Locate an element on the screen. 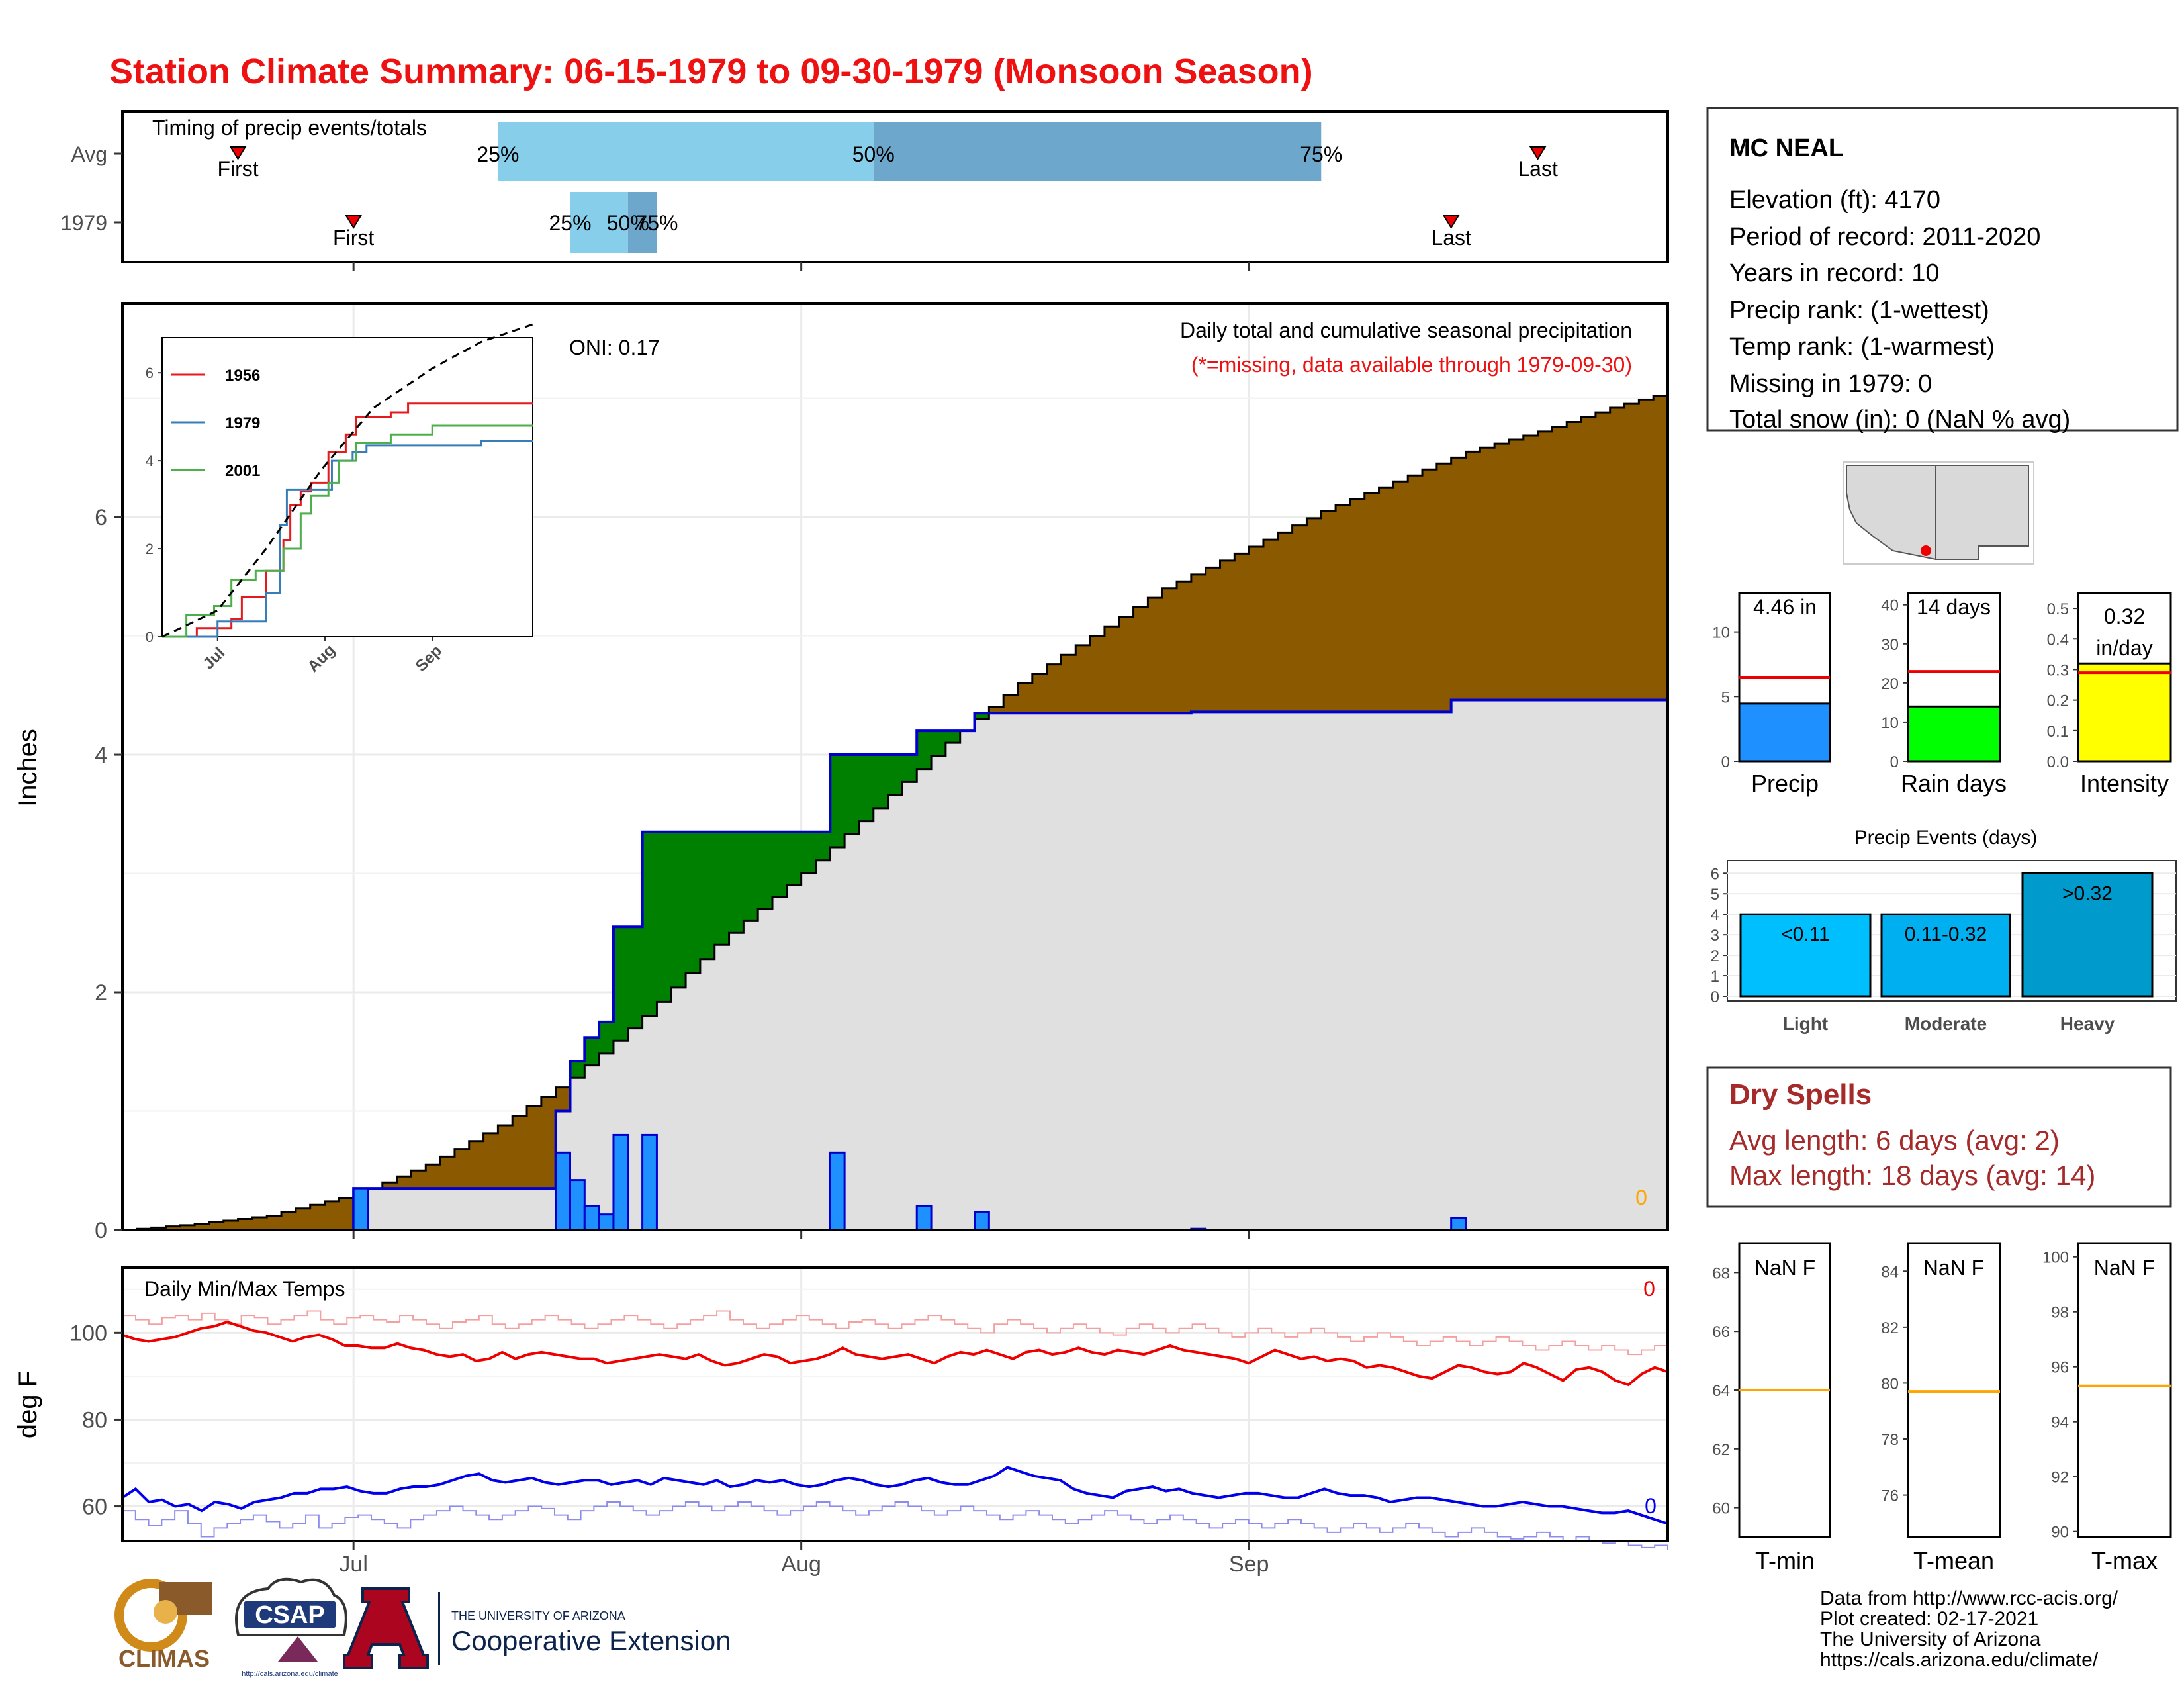 This screenshot has width=2184, height=1688. summary-value: 14 days is located at coordinates (1954, 607).